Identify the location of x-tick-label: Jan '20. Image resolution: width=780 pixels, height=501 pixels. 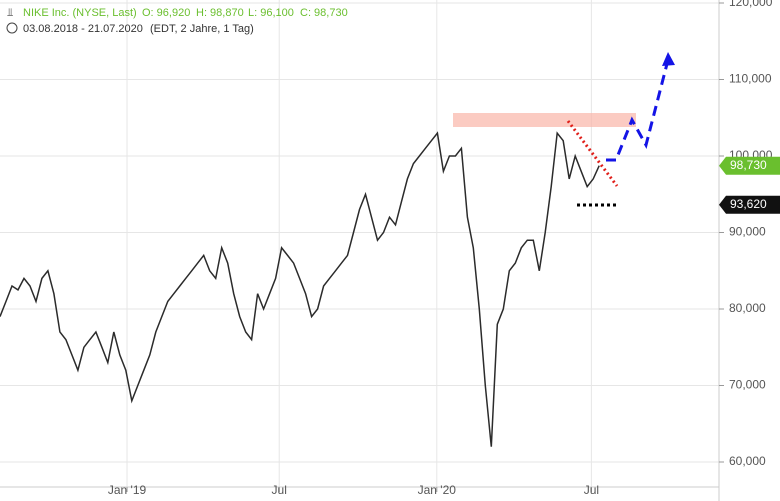
(437, 490).